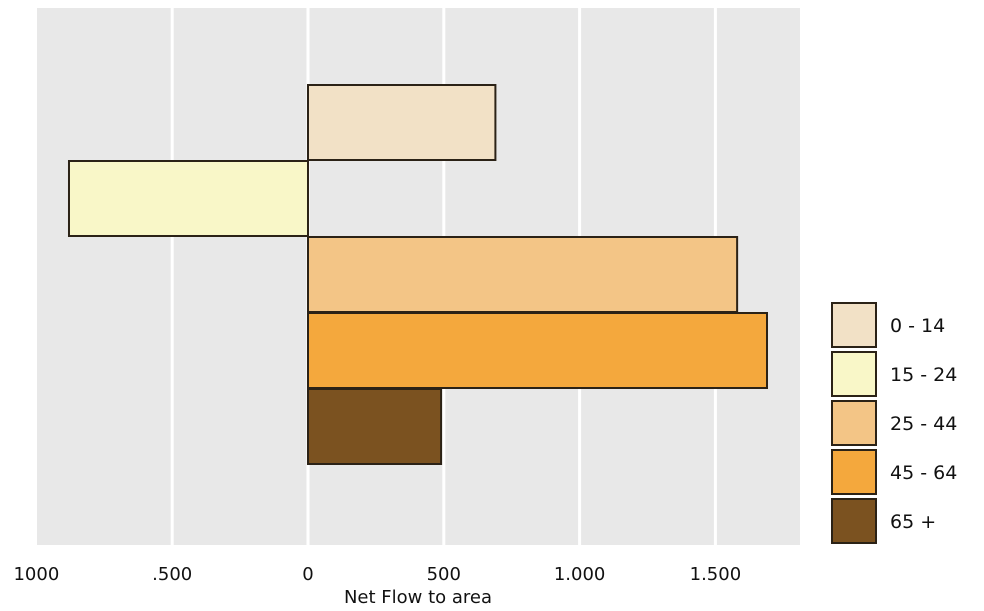 Image resolution: width=984 pixels, height=611 pixels. Describe the element at coordinates (580, 574) in the screenshot. I see `x-tick-label: 1.000` at that location.